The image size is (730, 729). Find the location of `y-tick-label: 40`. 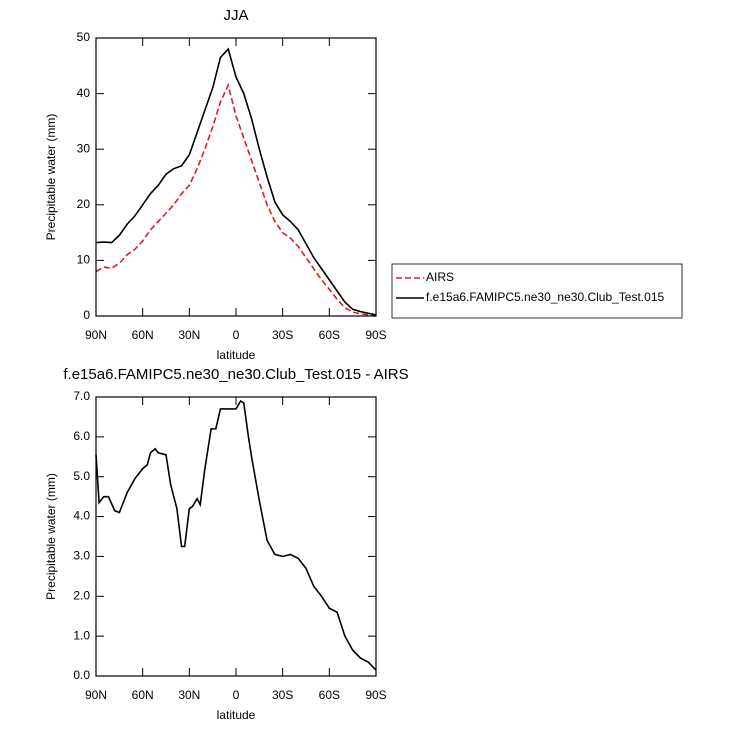

y-tick-label: 40 is located at coordinates (84, 93).